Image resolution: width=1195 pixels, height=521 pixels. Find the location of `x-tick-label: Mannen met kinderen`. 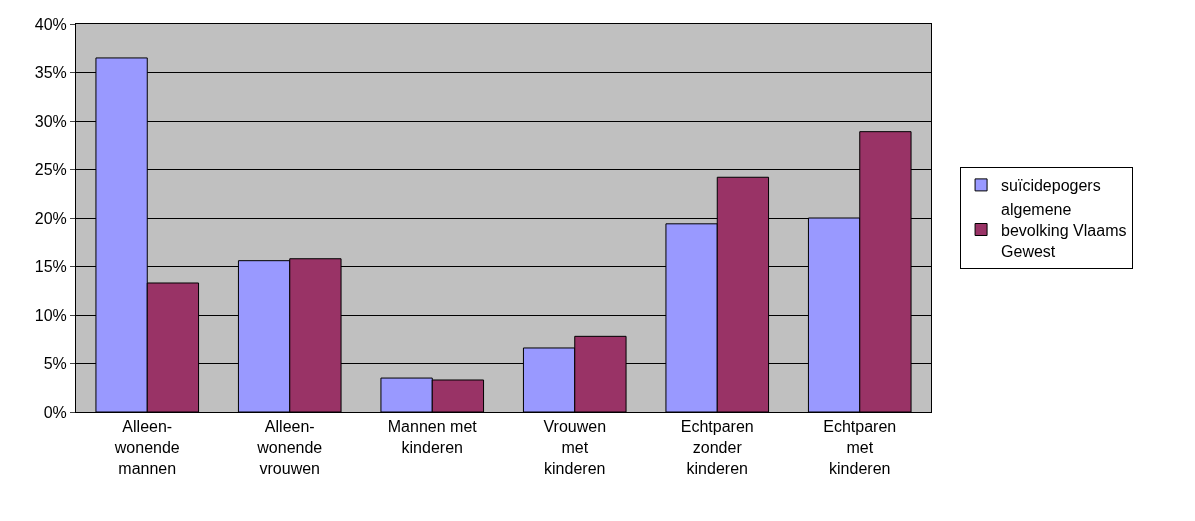

x-tick-label: Mannen met kinderen is located at coordinates (432, 437).